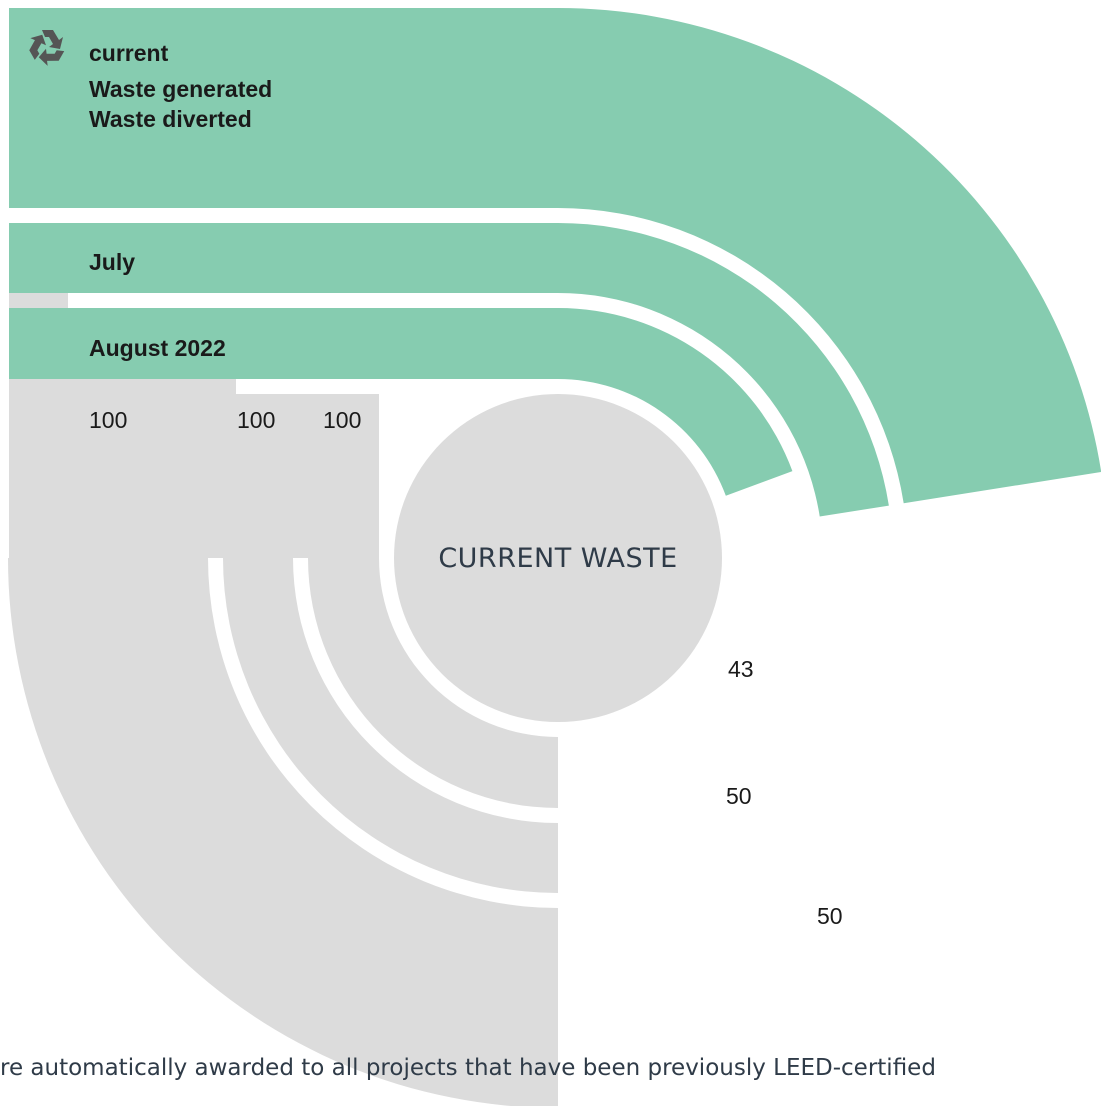 The width and height of the screenshot is (1101, 1106). Describe the element at coordinates (157, 348) in the screenshot. I see `series-label: August 2022` at that location.